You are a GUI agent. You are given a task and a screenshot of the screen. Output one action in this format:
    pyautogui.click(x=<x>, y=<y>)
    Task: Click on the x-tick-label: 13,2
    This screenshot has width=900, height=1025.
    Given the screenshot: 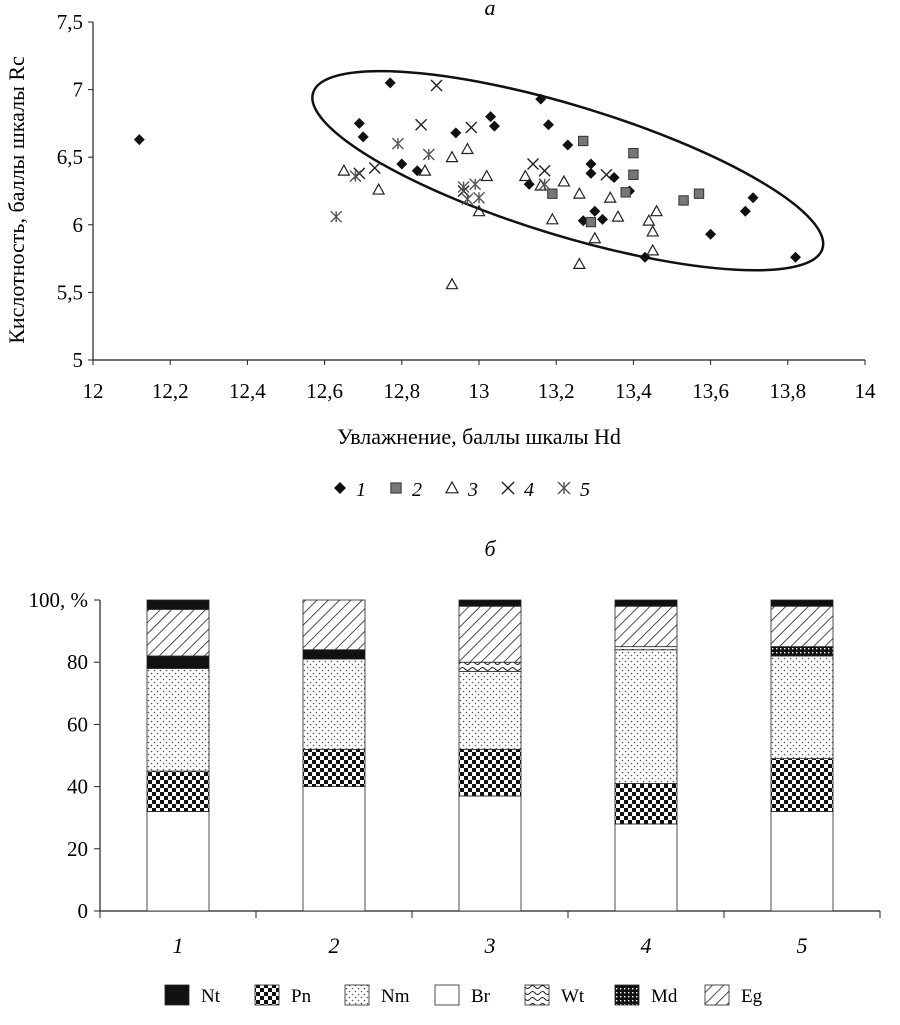 What is the action you would take?
    pyautogui.click(x=556, y=391)
    